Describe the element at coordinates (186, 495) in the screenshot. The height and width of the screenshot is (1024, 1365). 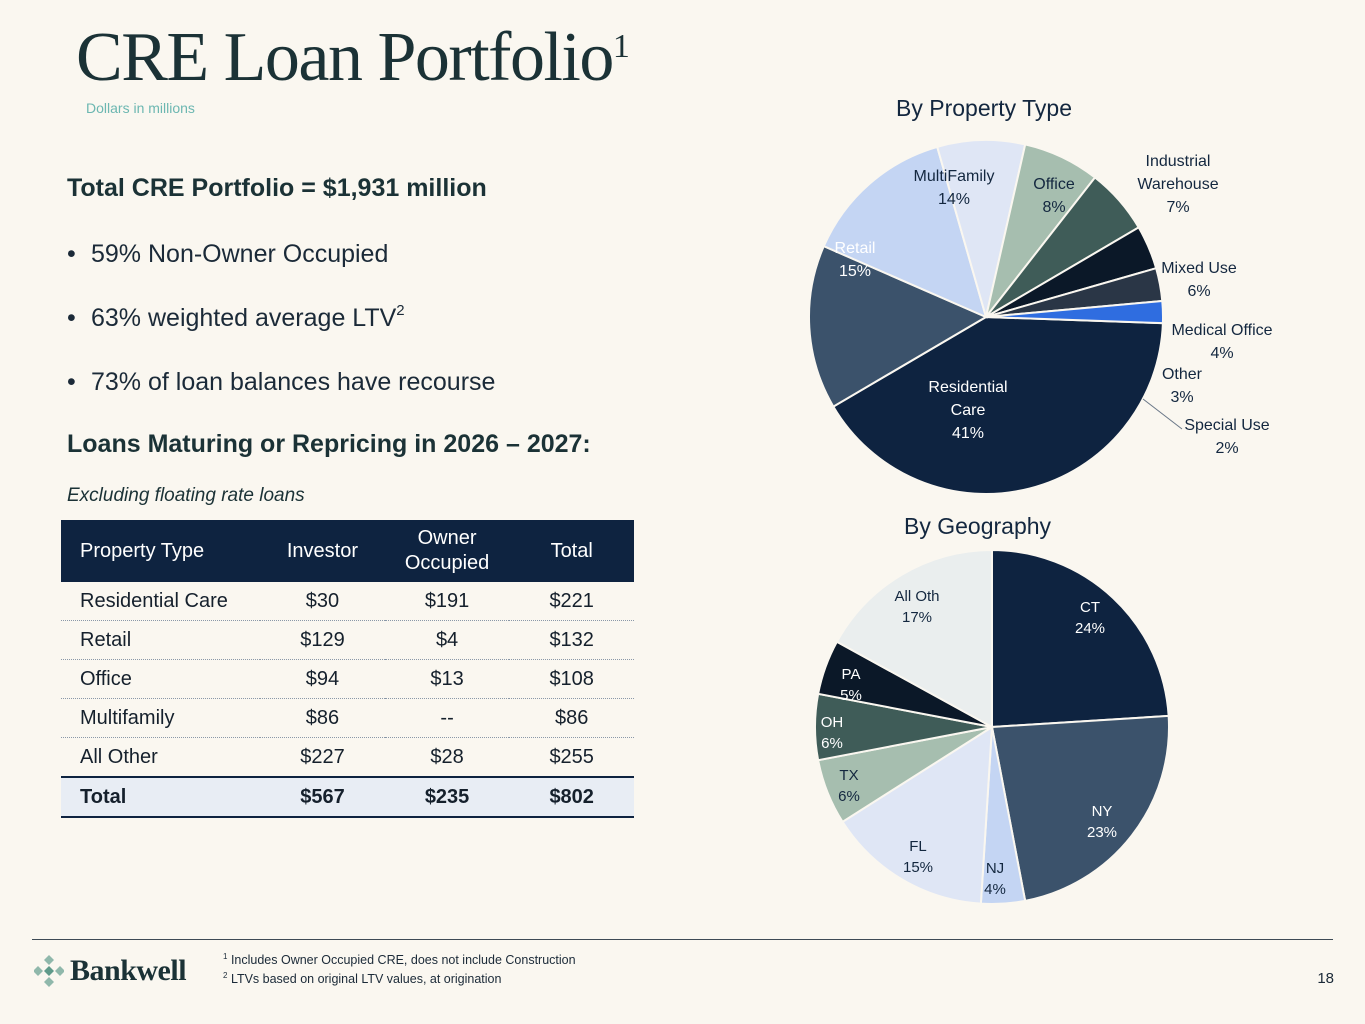
I see `maturing-note: Excluding floating rate loans` at that location.